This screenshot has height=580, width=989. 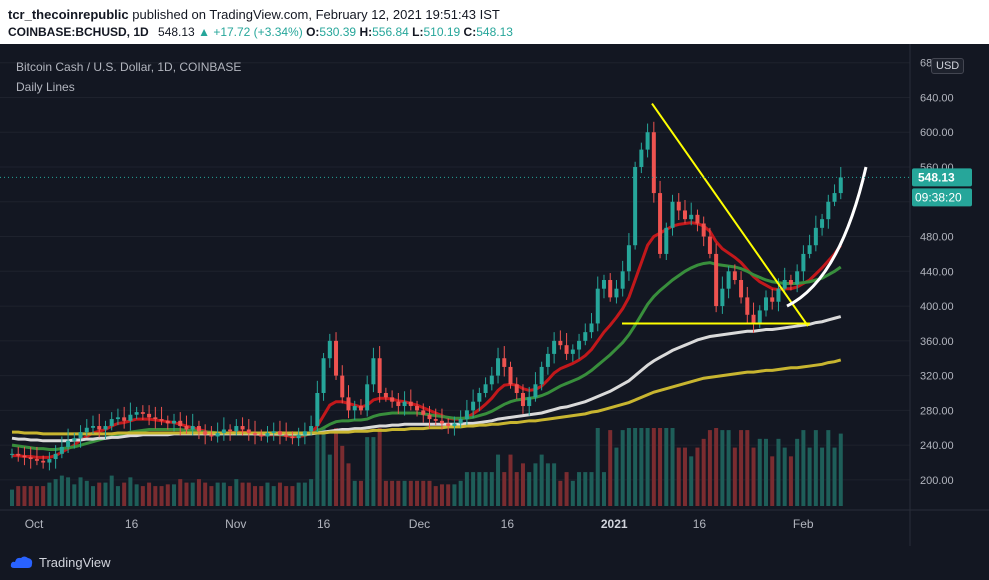 I want to click on change-value: +17.72 (+3.34%), so click(x=258, y=32).